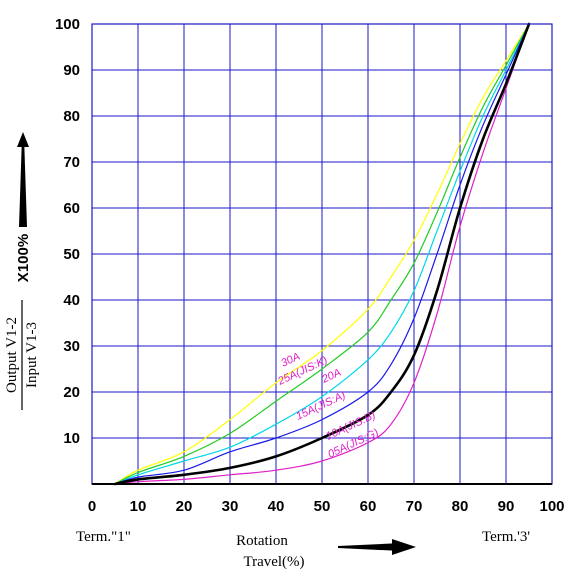 The height and width of the screenshot is (575, 570). Describe the element at coordinates (230, 506) in the screenshot. I see `x-tick-label: 30` at that location.